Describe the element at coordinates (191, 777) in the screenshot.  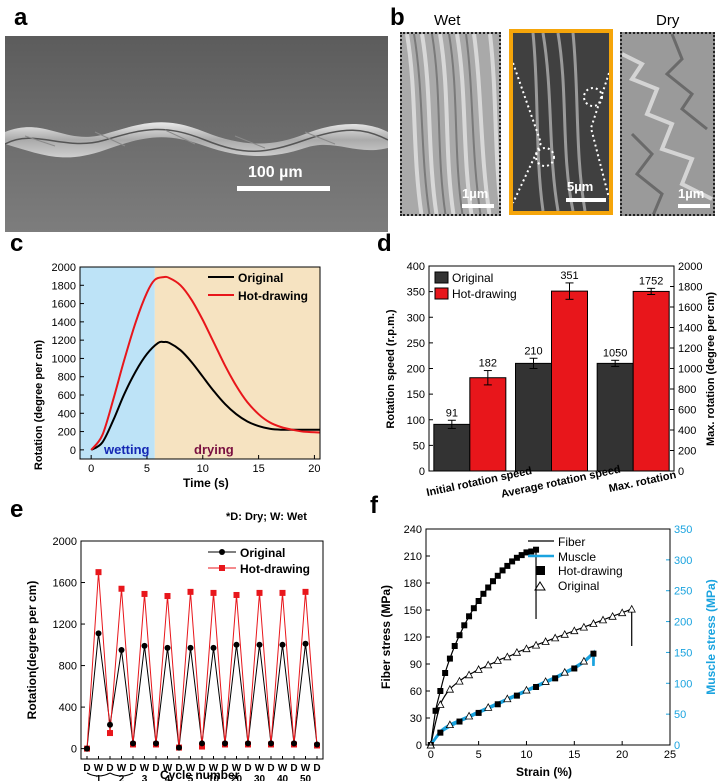
I see `cycle-label: 5` at that location.